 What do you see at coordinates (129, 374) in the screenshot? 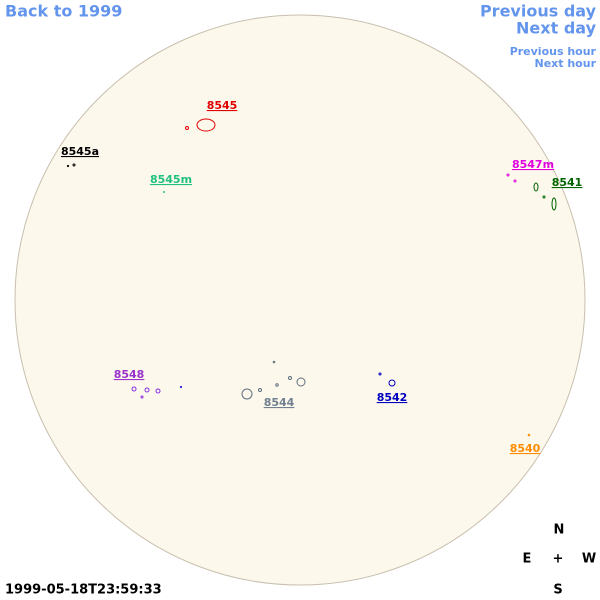
I see `region-label: 8548` at bounding box center [129, 374].